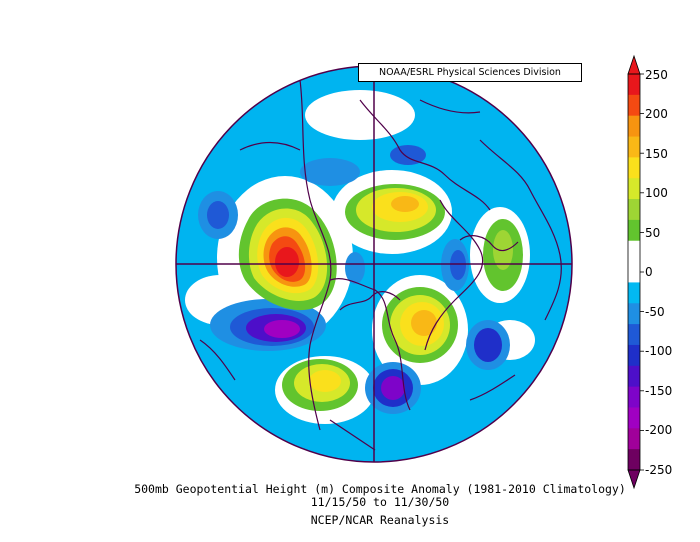 This screenshot has width=700, height=542. I want to click on east-pacific-trough, so click(268, 325).